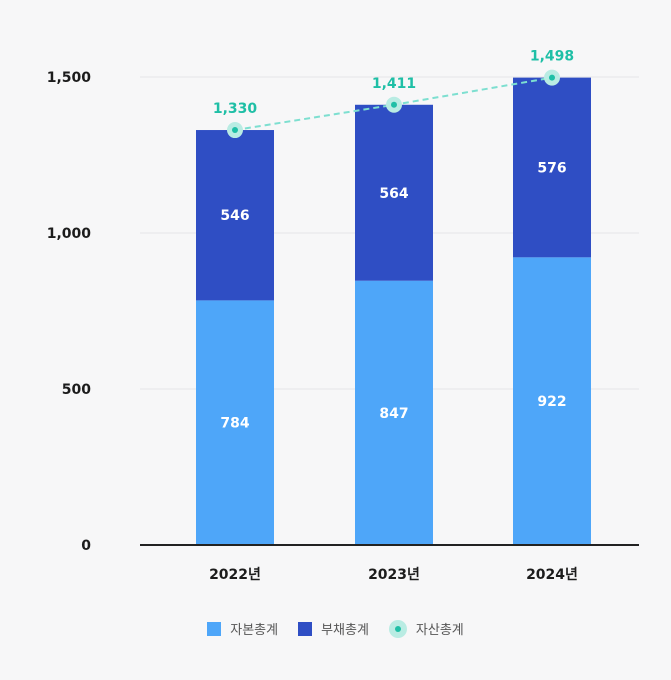 This screenshot has height=680, width=671. I want to click on legend-marker-assets, so click(397, 628).